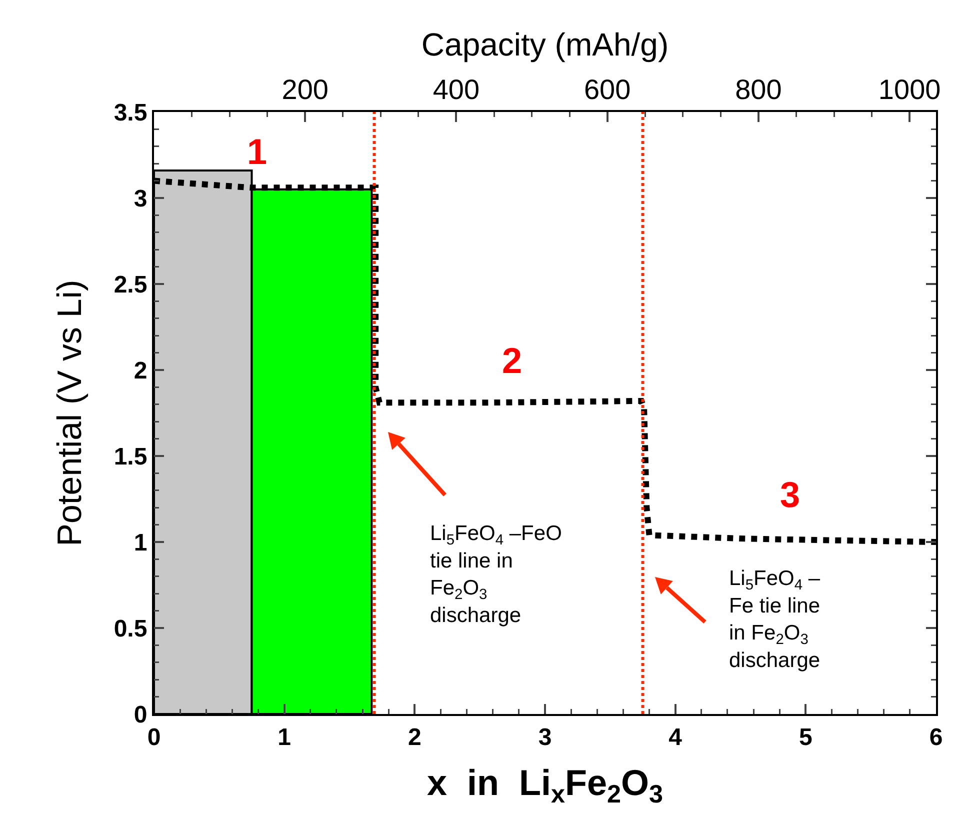  What do you see at coordinates (774, 619) in the screenshot?
I see `text: Li$_{5}$FeO$_{4}$ – Fe tie line in Fe$_{2}$O$_{3}$ discharge` at bounding box center [774, 619].